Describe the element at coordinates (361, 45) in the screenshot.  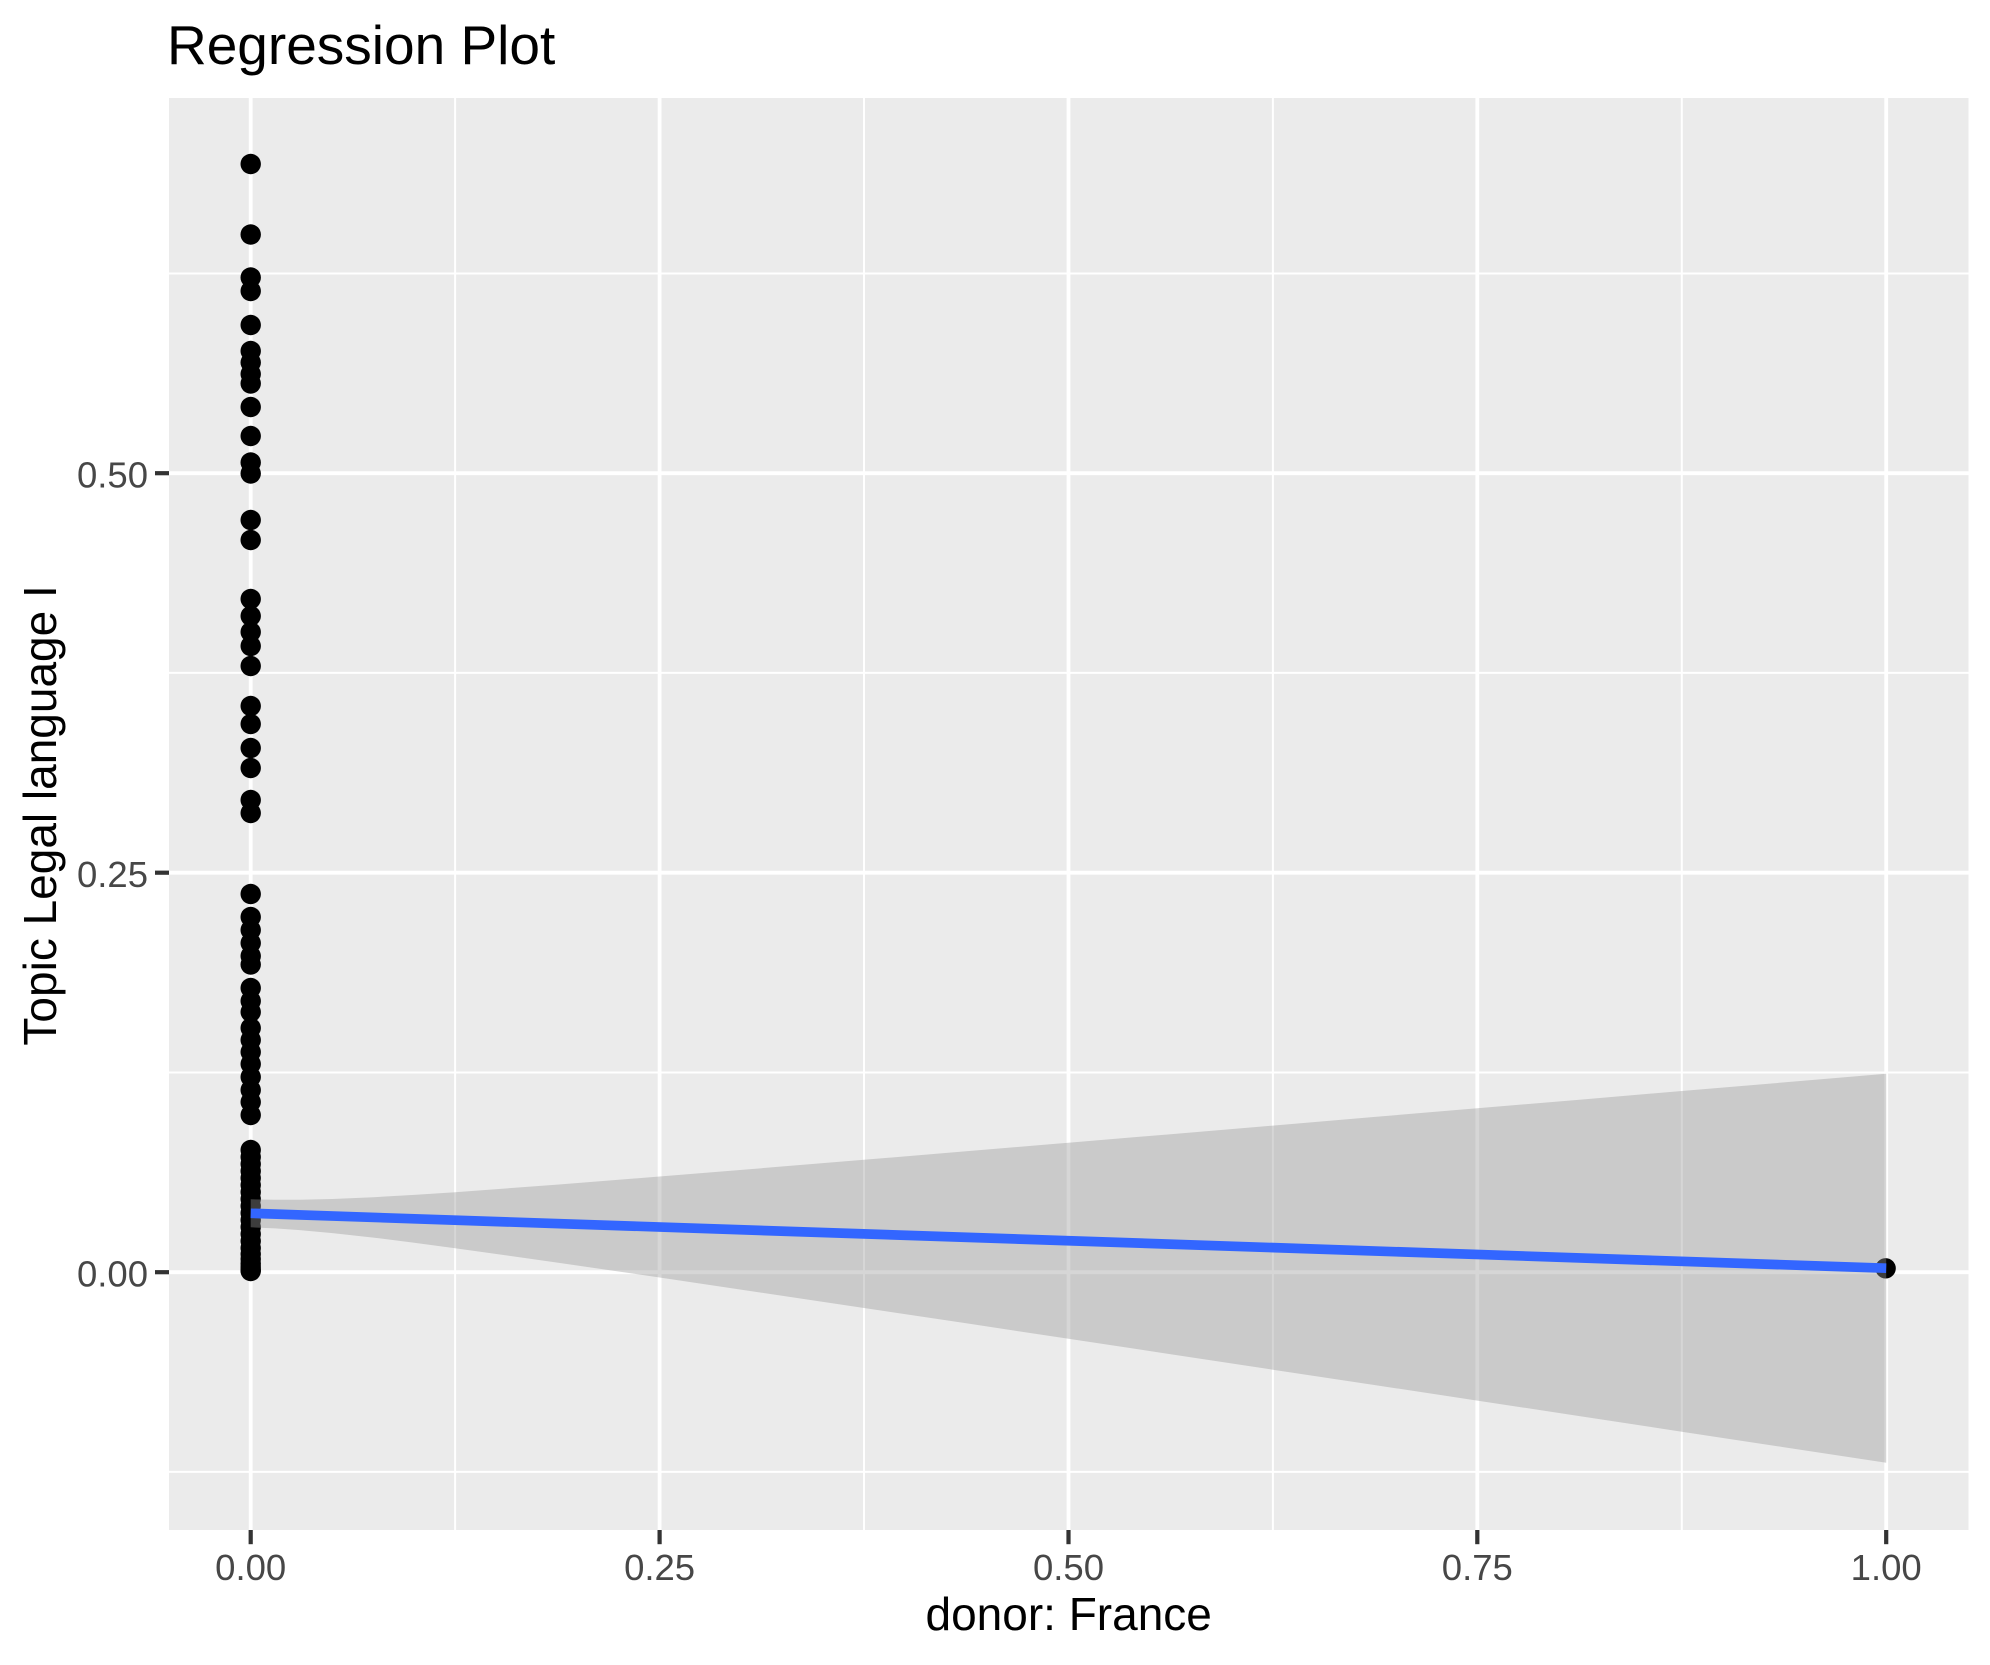
I see `svg-text: Regression Plot` at that location.